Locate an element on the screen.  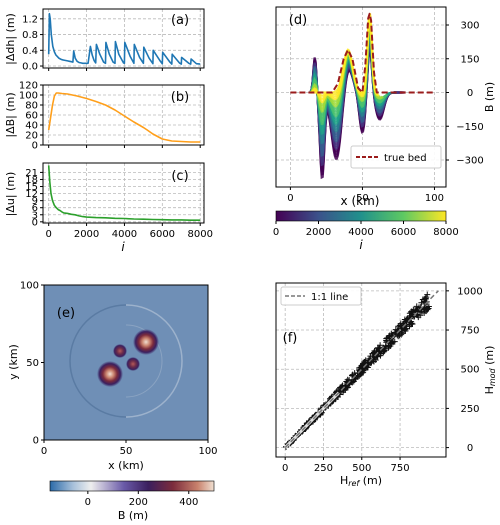
panel-d-colorbar-label: i is located at coordinates (361, 245).